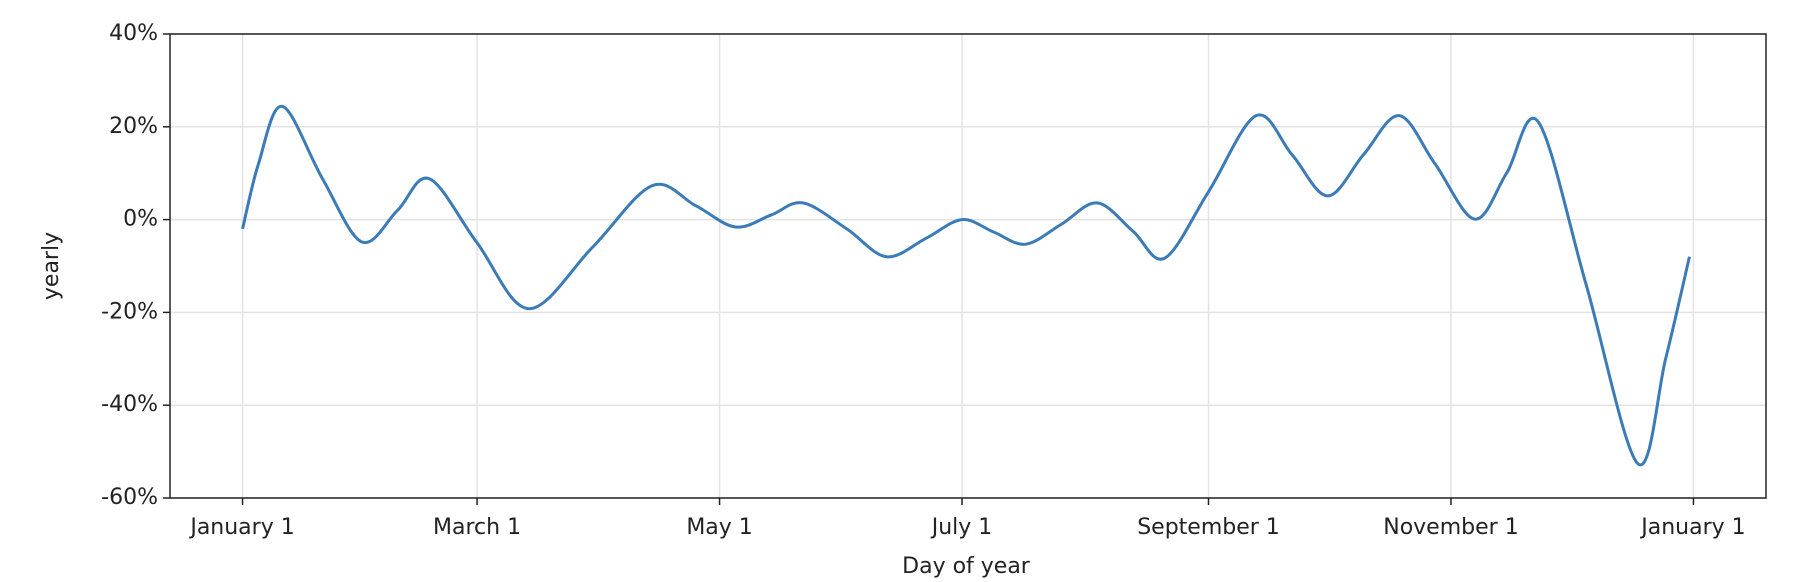 This screenshot has width=1798, height=582. Describe the element at coordinates (961, 527) in the screenshot. I see `x-tick-label: July 1` at that location.